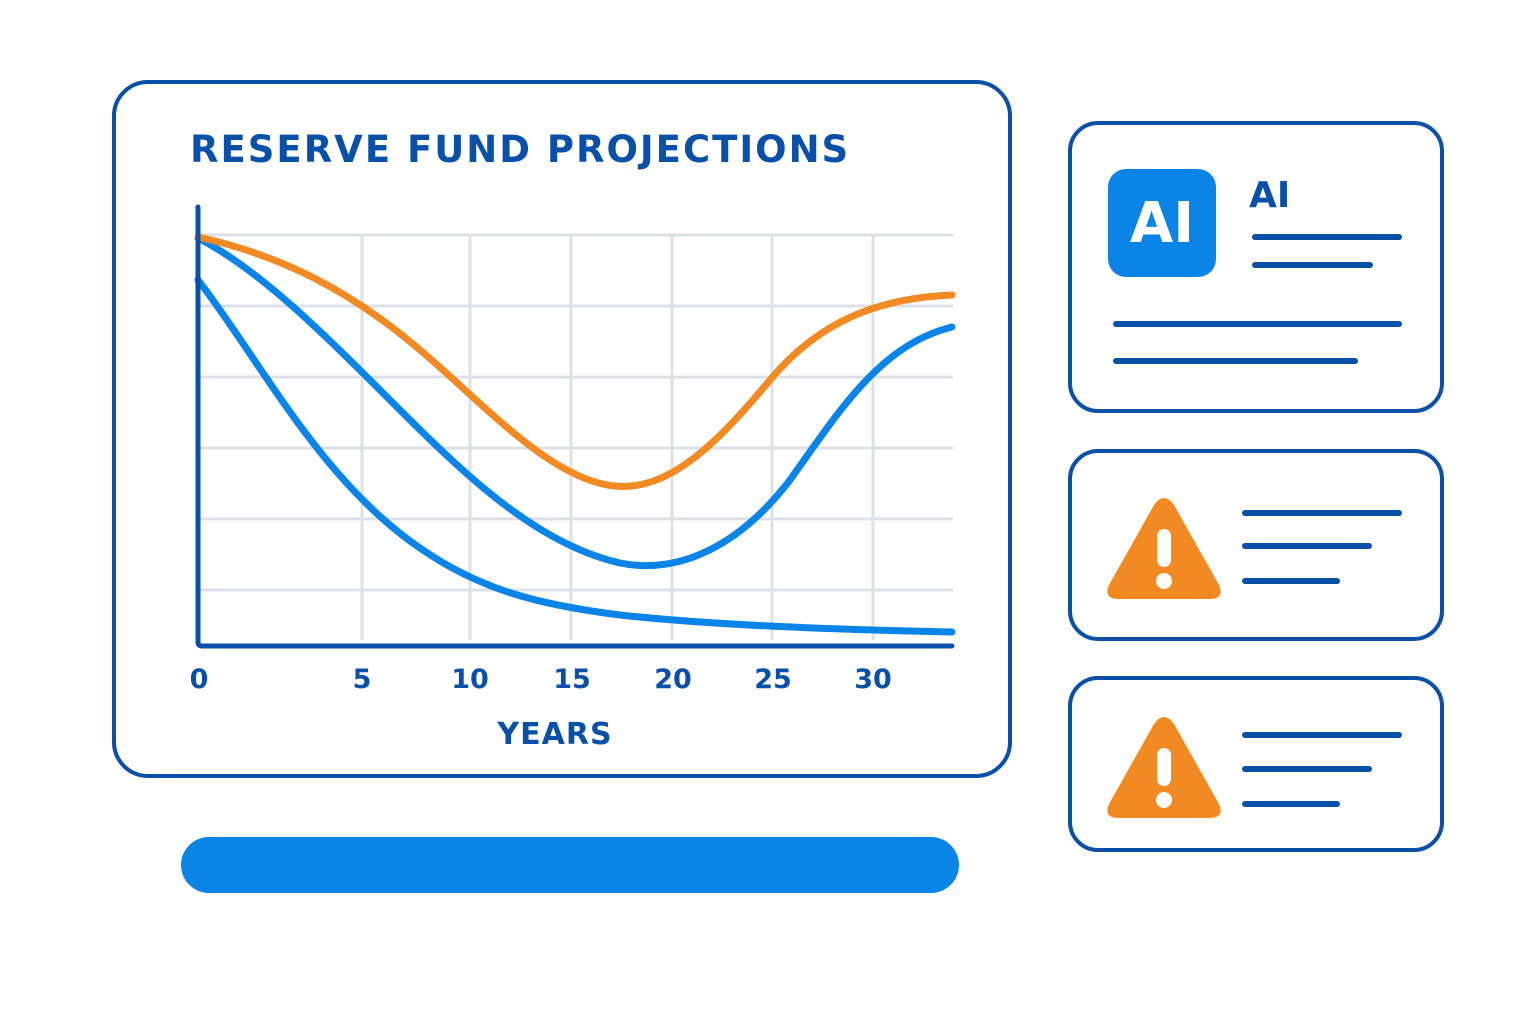 The image size is (1536, 1024). I want to click on ai-insight-card: AI AI, so click(1256, 267).